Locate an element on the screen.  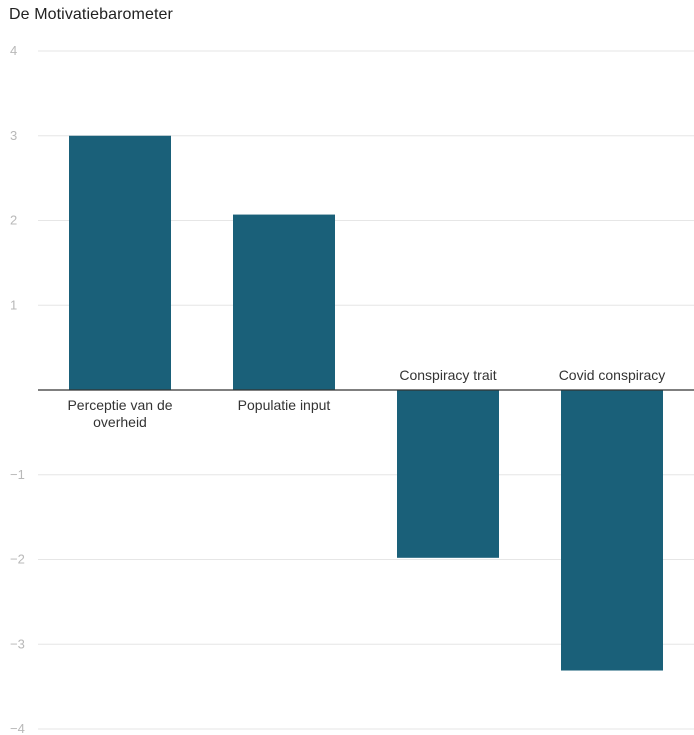
y-tick-label: 2 is located at coordinates (13, 220).